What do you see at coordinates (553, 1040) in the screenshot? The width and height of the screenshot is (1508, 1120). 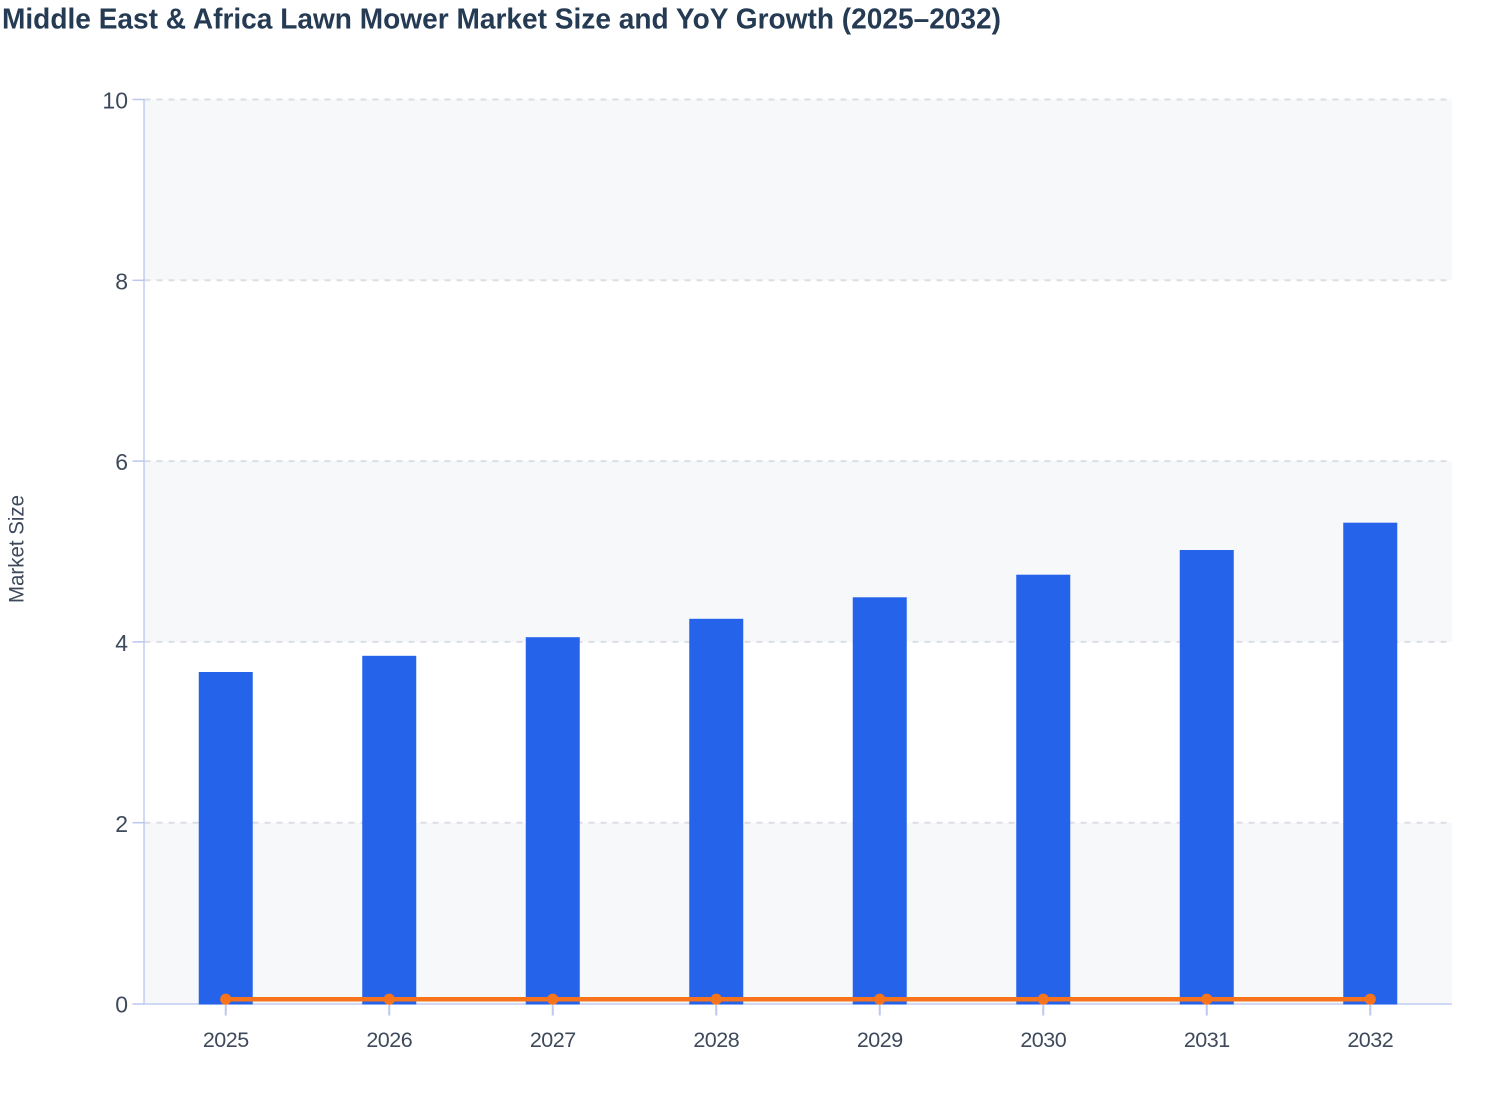 I see `svg-text: 2027` at bounding box center [553, 1040].